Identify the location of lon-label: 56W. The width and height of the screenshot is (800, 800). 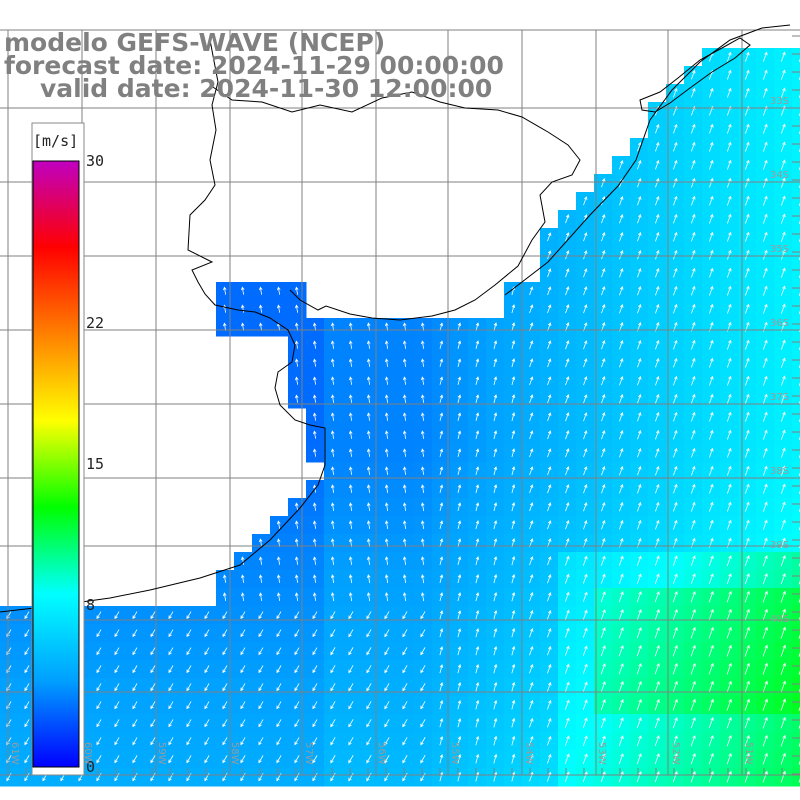
(381, 753).